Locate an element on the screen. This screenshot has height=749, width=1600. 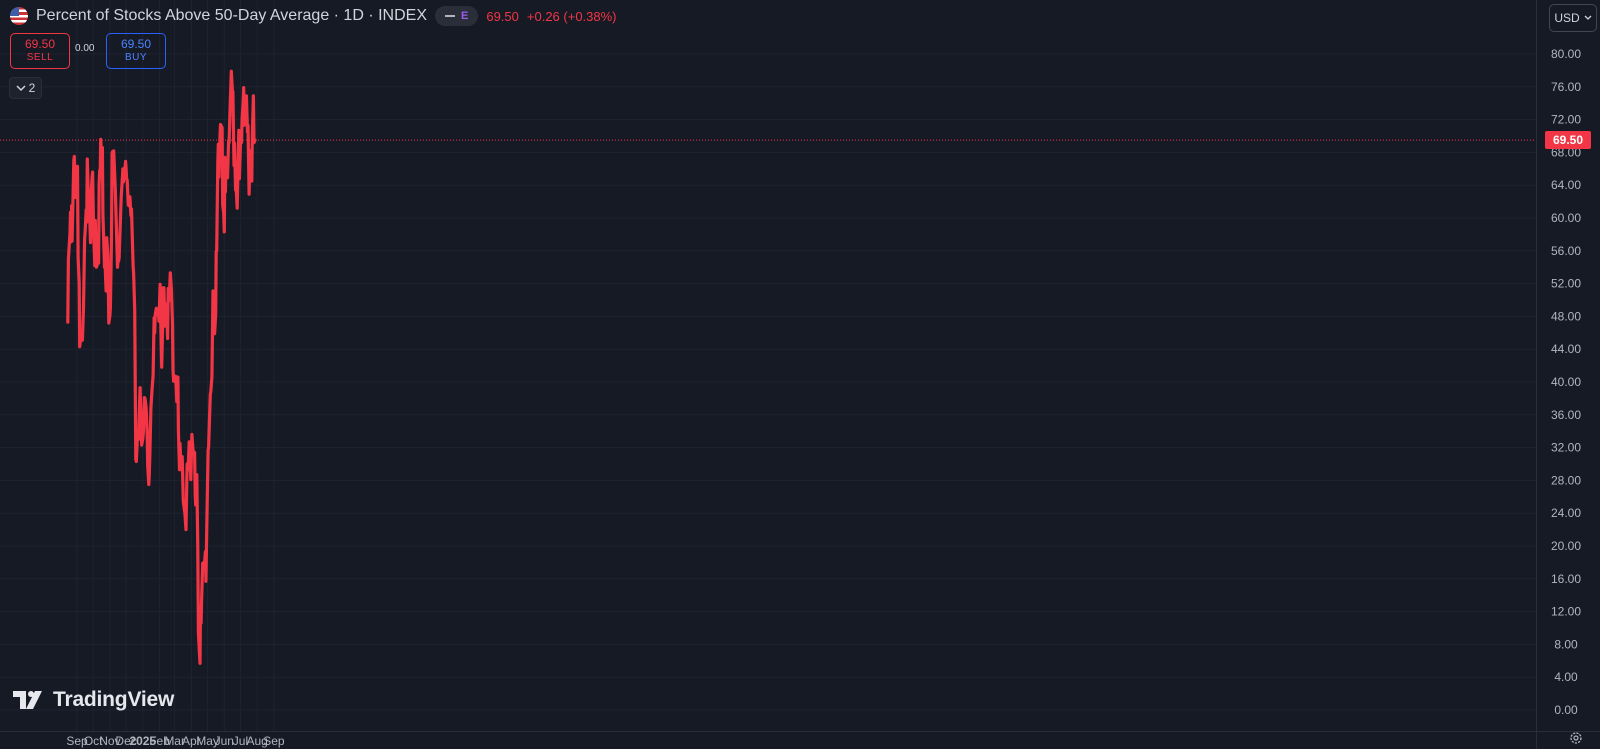
buy-price: 69.50 is located at coordinates (136, 44).